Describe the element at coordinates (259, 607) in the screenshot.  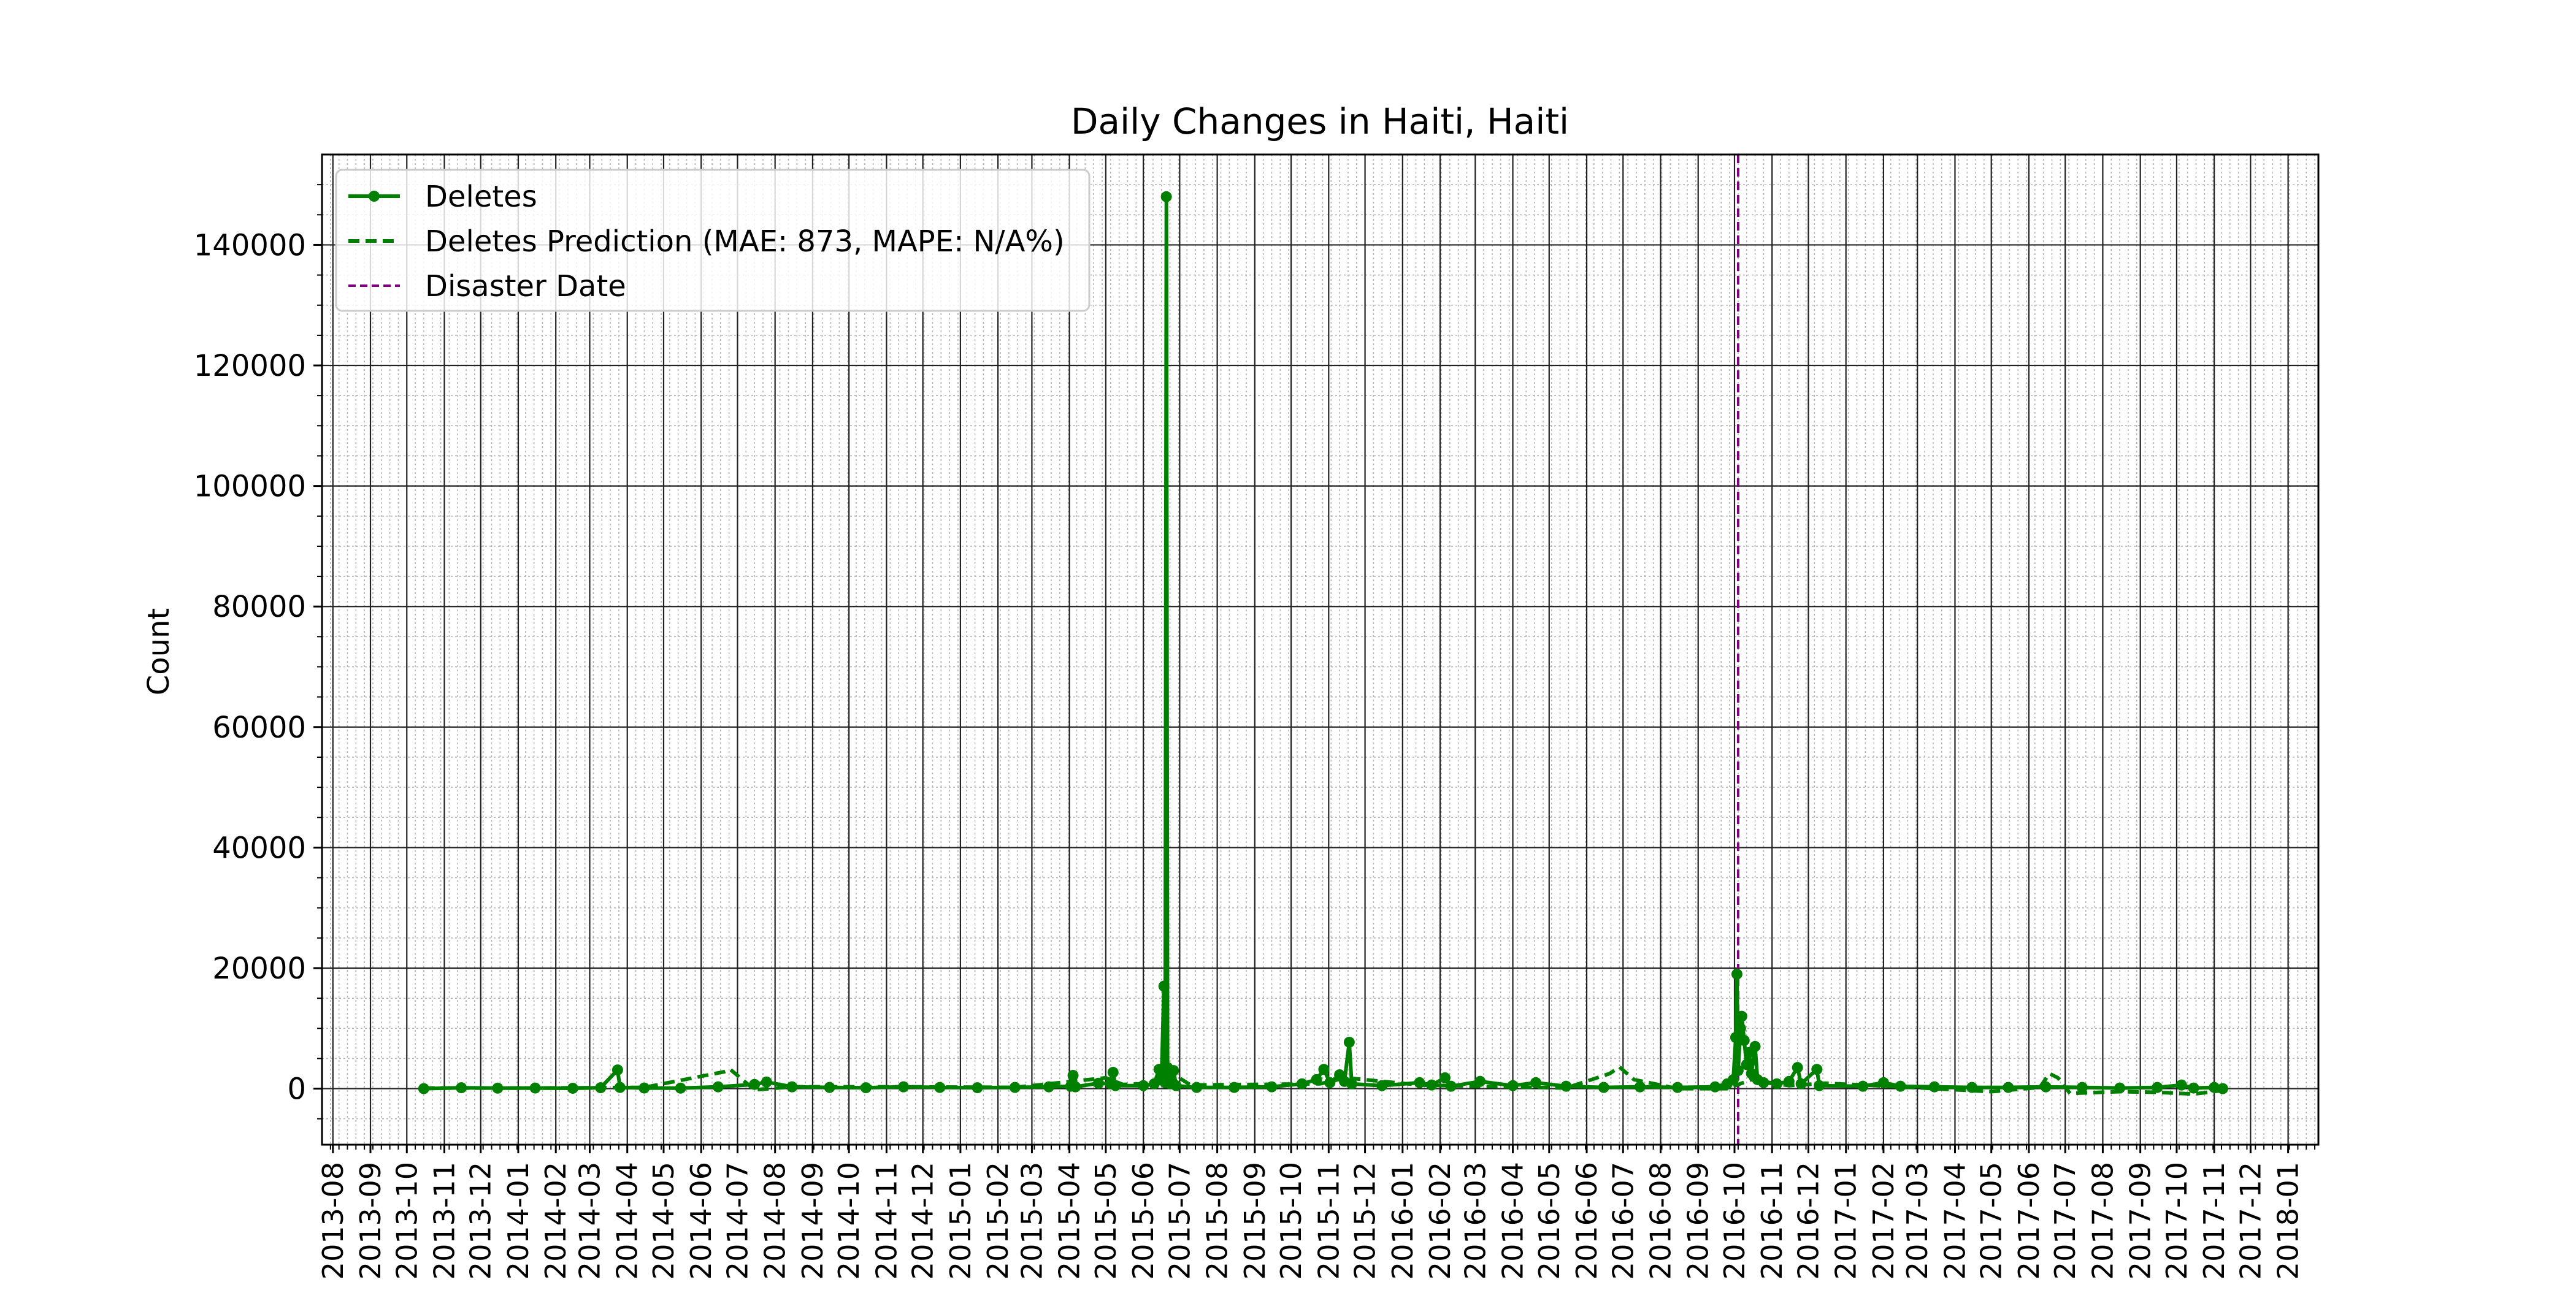
I see `y-tick-label: 80000` at that location.